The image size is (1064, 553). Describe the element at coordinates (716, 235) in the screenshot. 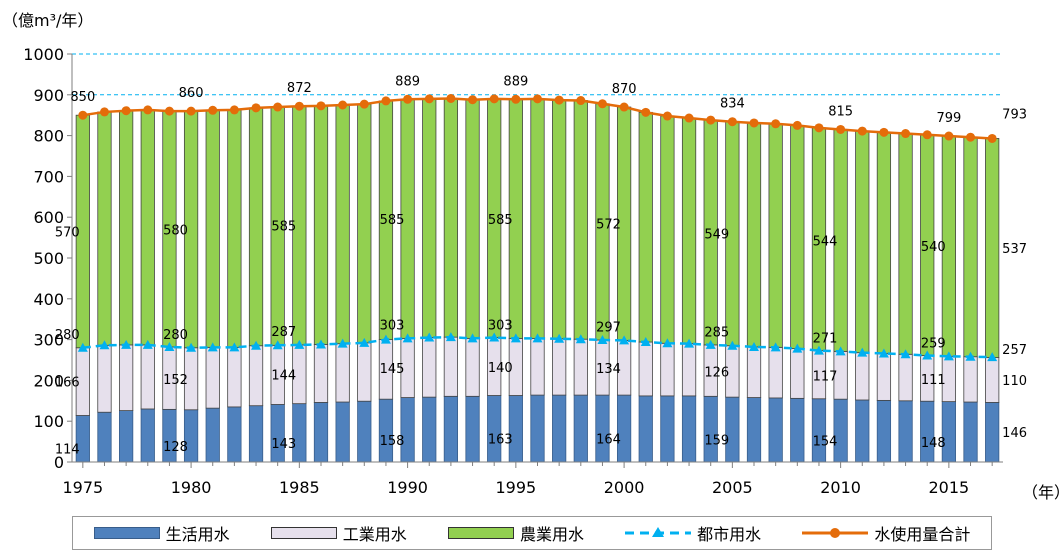

I see `data-label-agricultural: 549` at that location.